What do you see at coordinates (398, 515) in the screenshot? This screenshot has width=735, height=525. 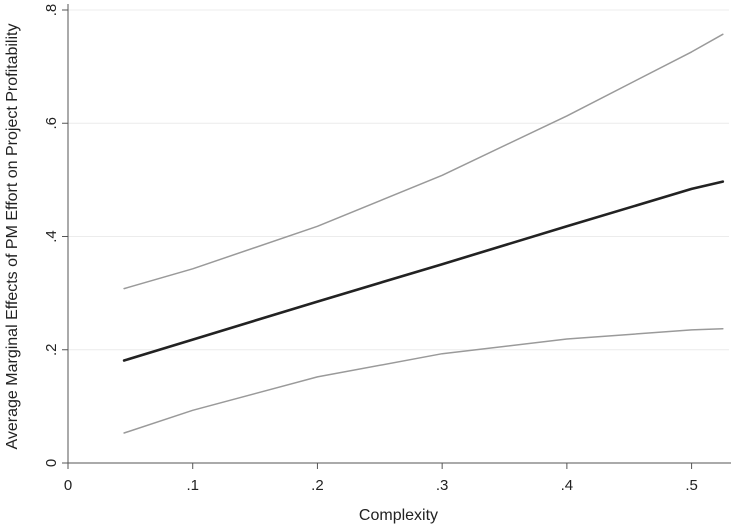 I see `x-axis-title: Complexity` at bounding box center [398, 515].